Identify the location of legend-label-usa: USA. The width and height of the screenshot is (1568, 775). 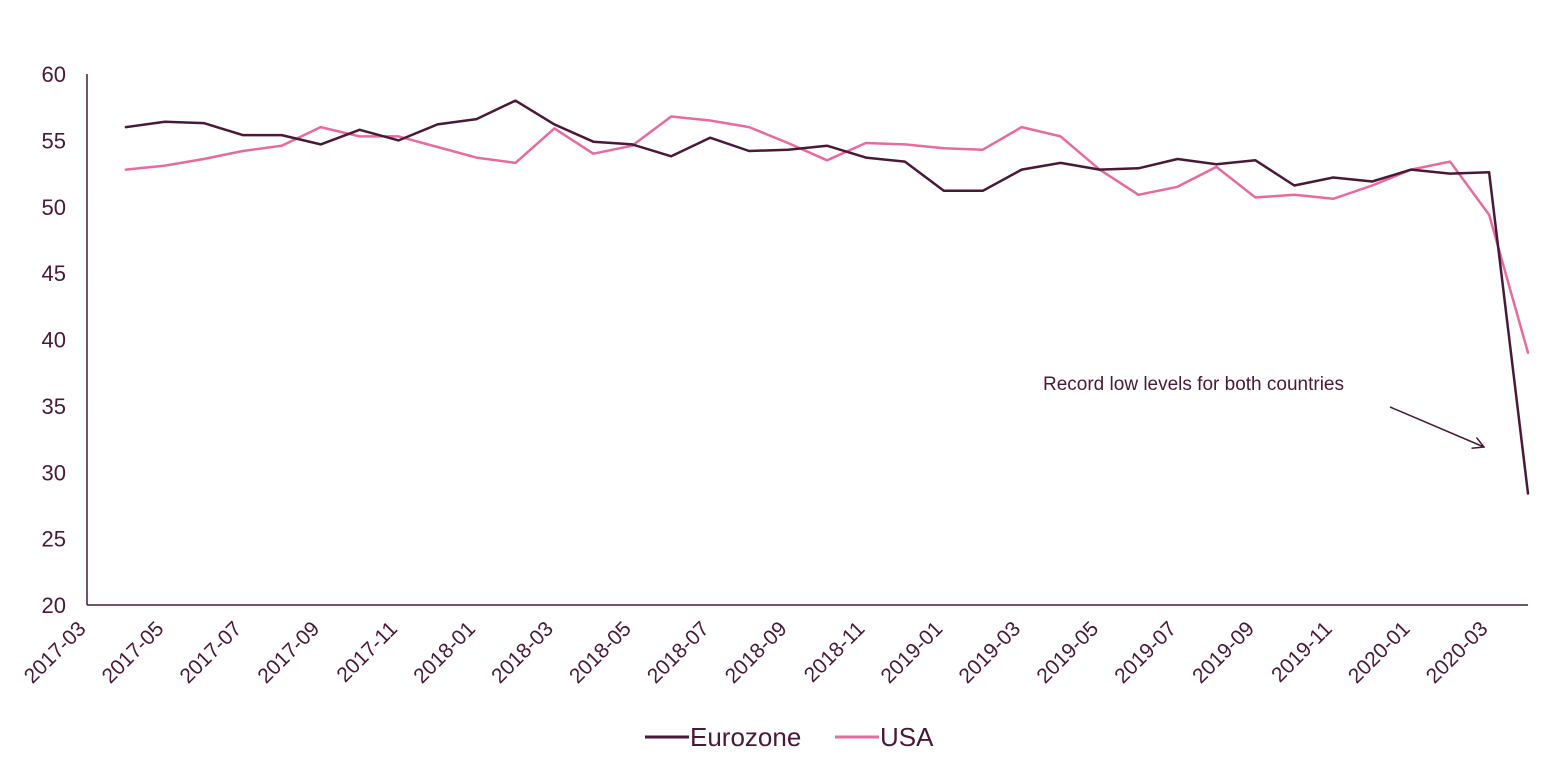
(907, 737).